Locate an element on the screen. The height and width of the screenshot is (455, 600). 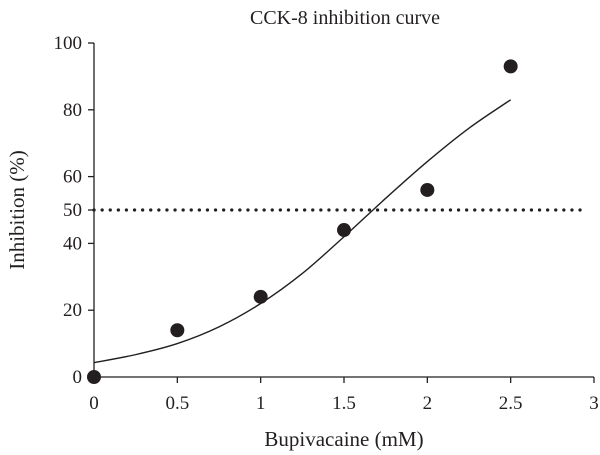
x-axis: 0 0.5 1 1.5 2 2.5 3 is located at coordinates (344, 395).